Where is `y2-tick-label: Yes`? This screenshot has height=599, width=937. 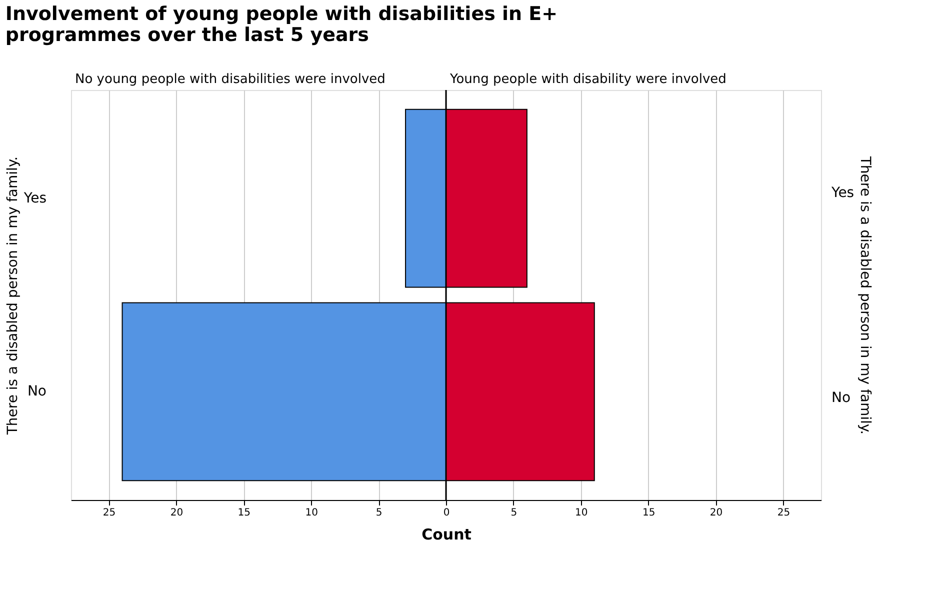
y2-tick-label: Yes is located at coordinates (34, 198).